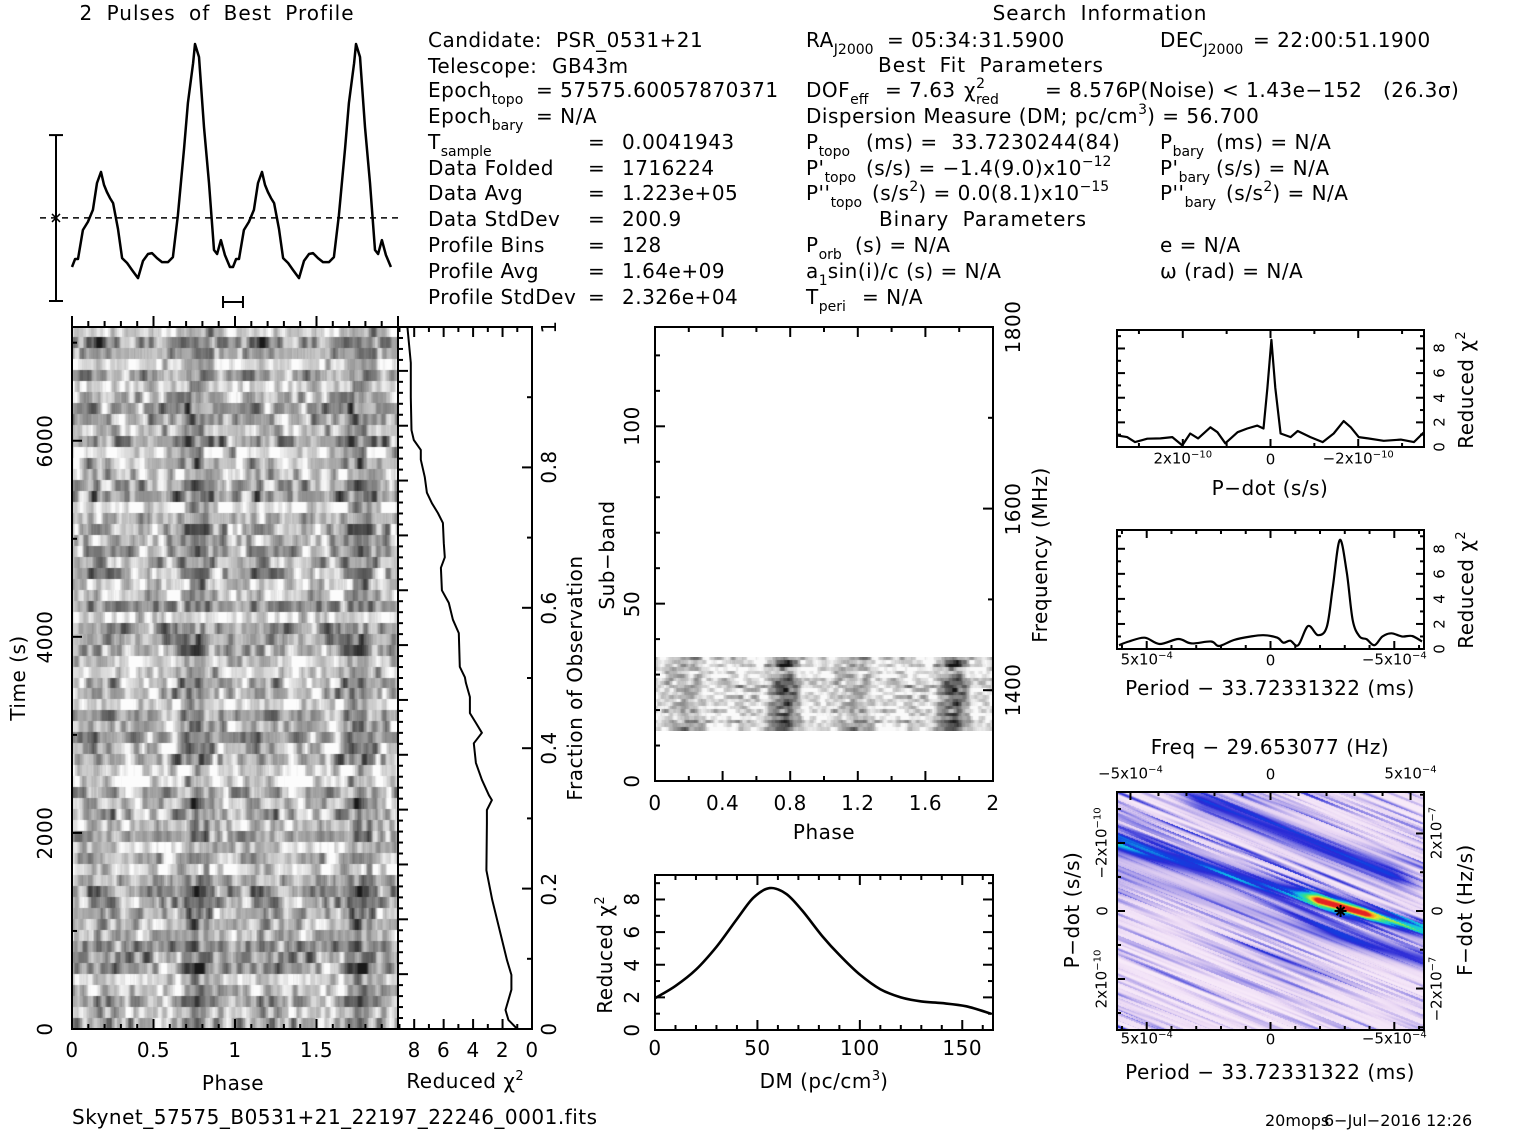 This screenshot has width=1517, height=1133. I want to click on ra-name: RA, so click(820, 40).